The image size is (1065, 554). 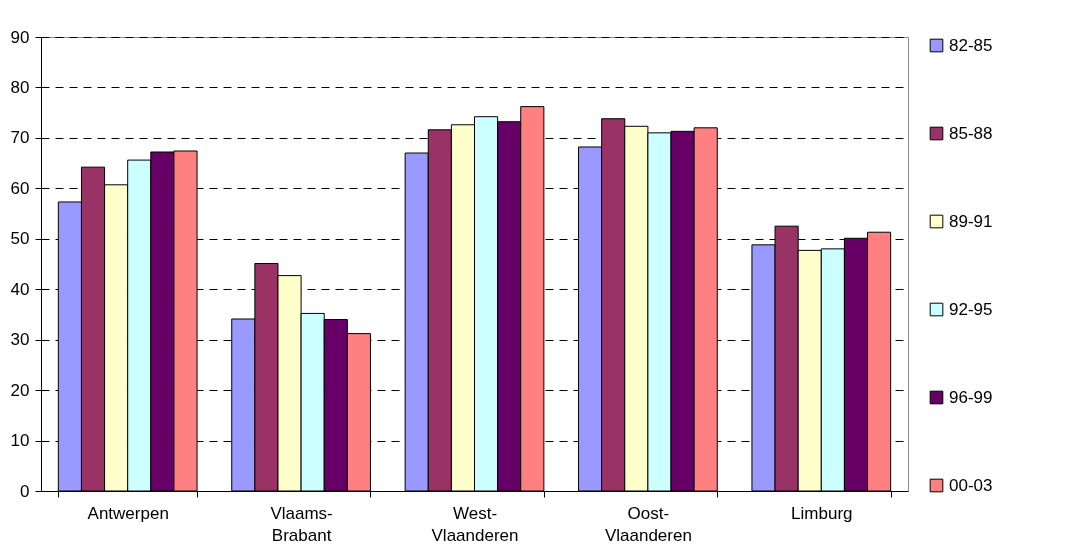 I want to click on x-tick-label: Oost-Vlaanderen, so click(x=648, y=524).